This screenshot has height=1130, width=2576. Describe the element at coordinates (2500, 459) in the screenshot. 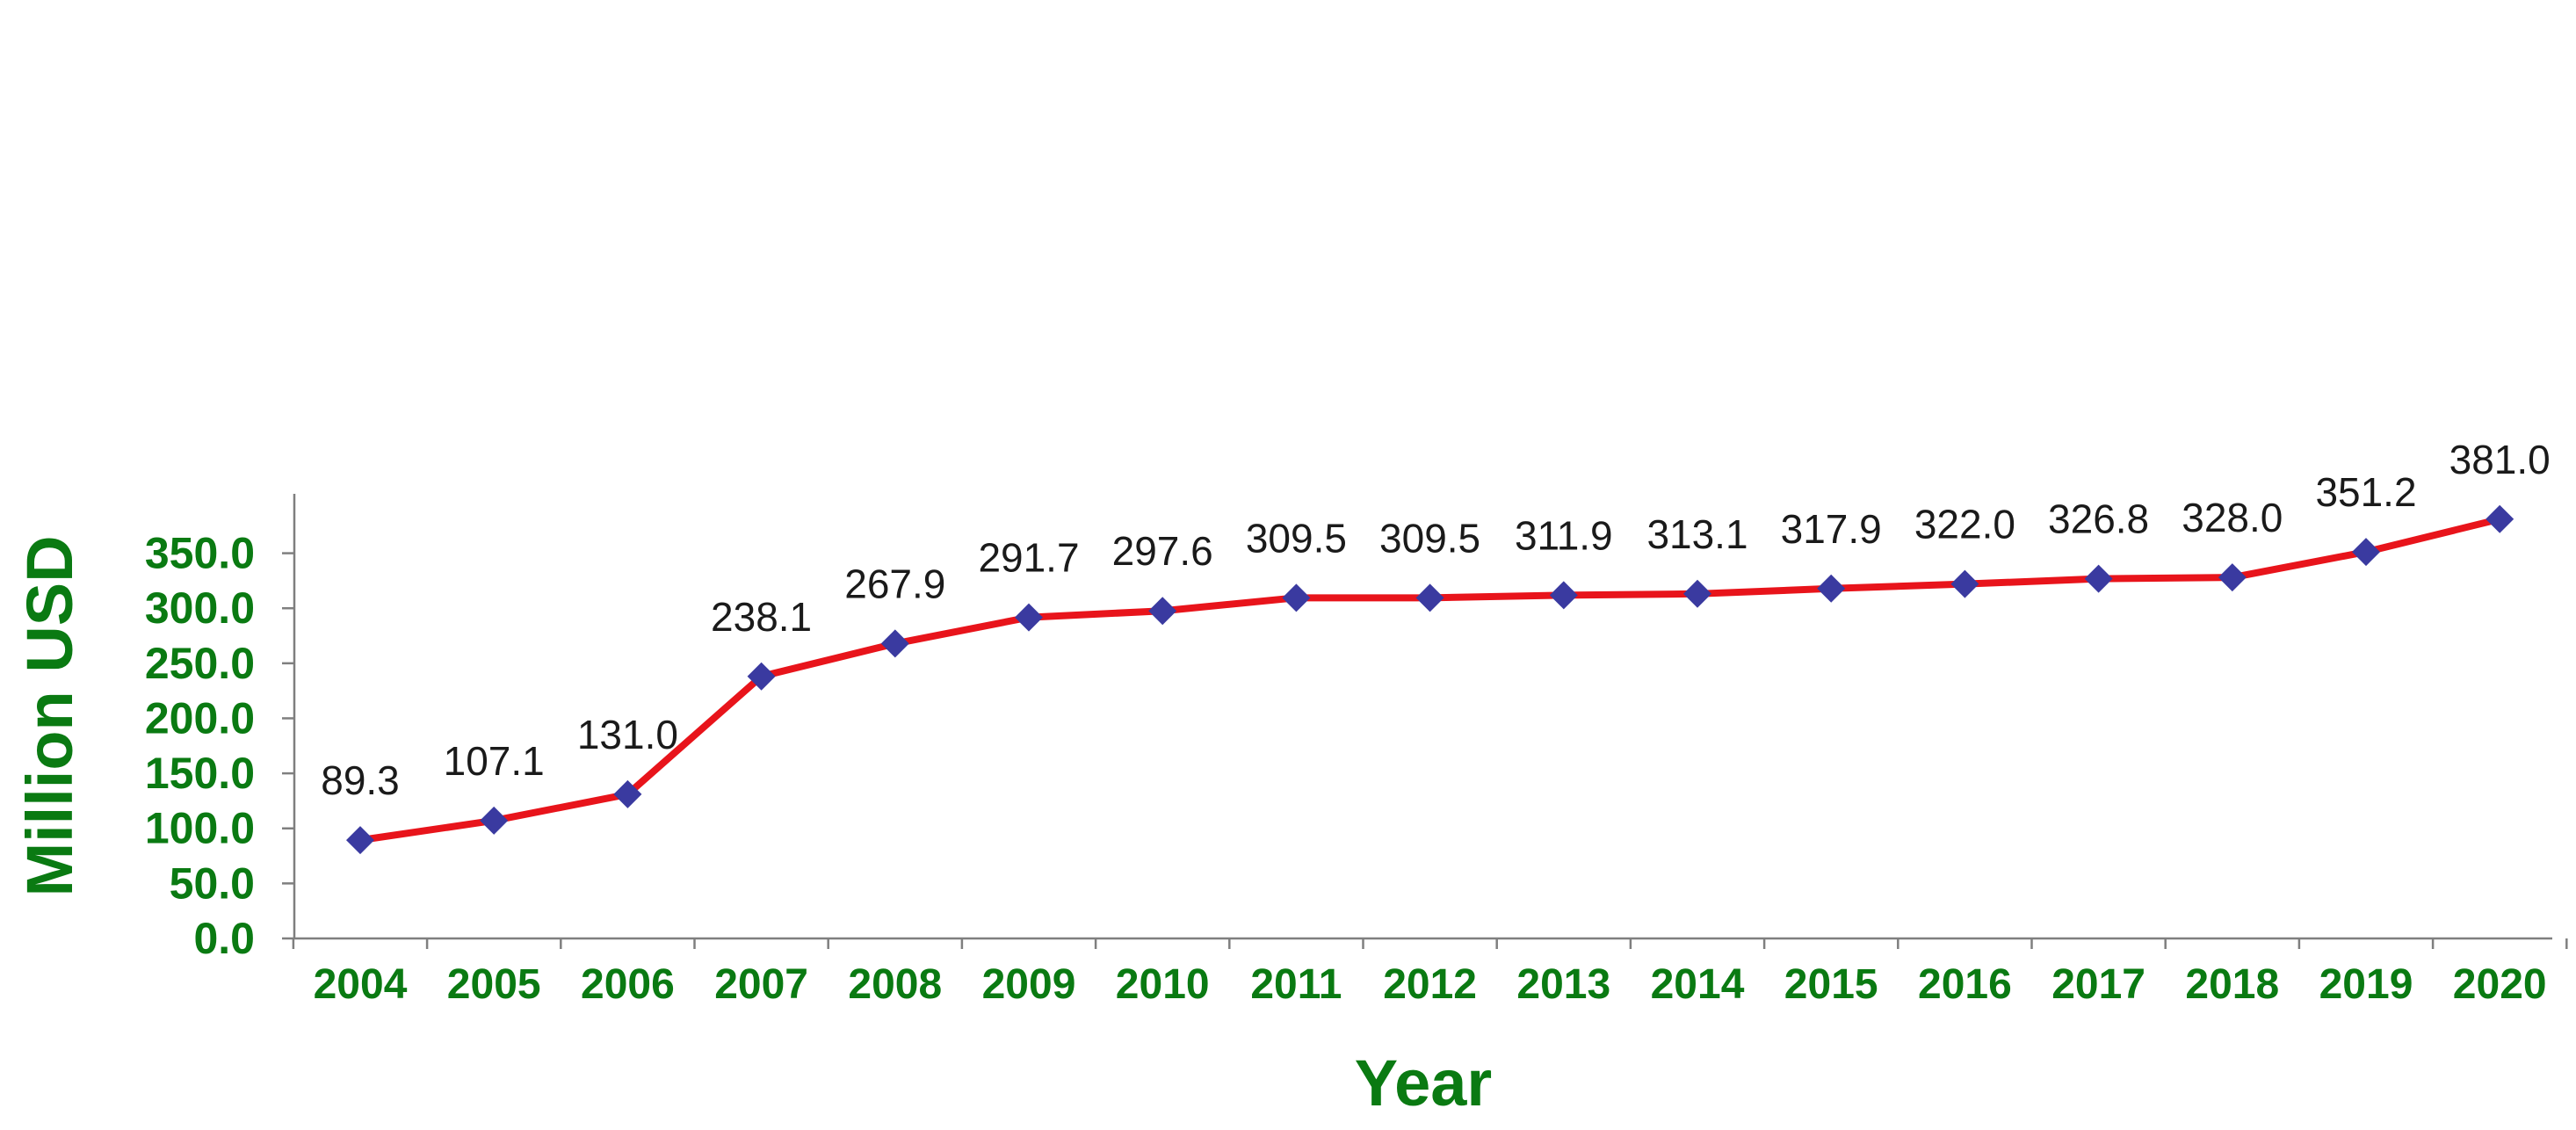

I see `data-label: 381.0` at that location.